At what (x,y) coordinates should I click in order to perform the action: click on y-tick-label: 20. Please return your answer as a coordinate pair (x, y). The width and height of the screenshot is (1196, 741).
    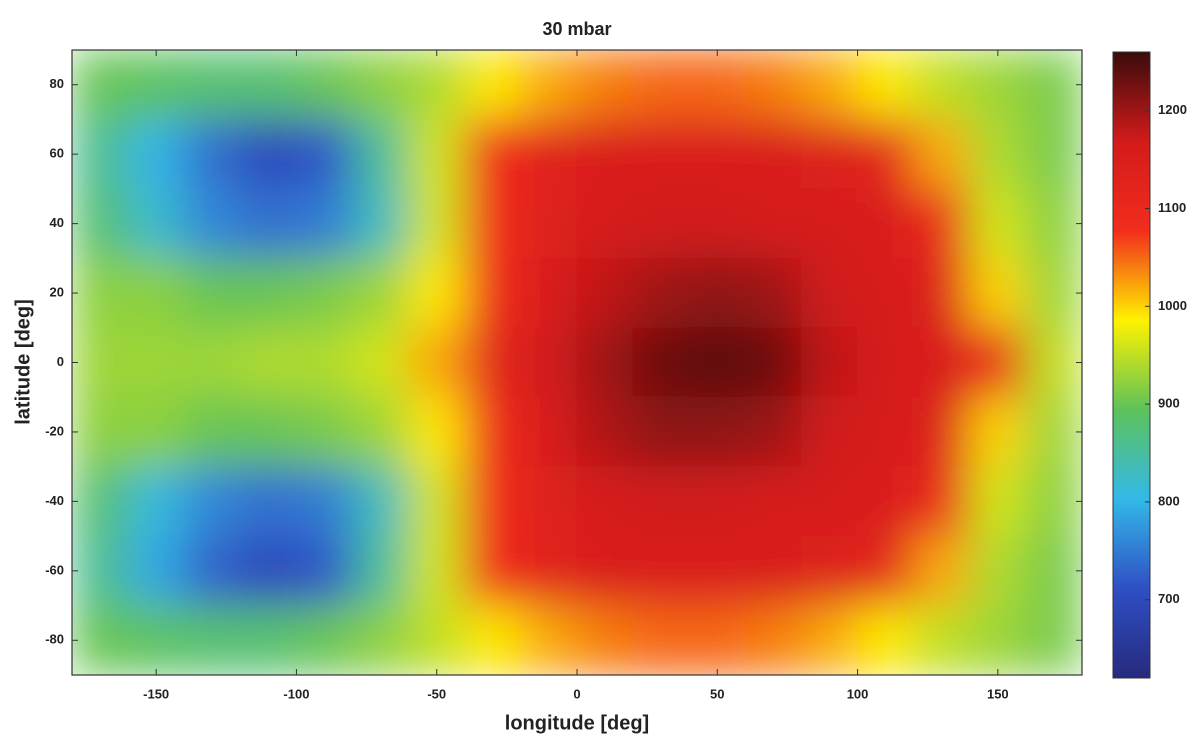
    Looking at the image, I should click on (57, 291).